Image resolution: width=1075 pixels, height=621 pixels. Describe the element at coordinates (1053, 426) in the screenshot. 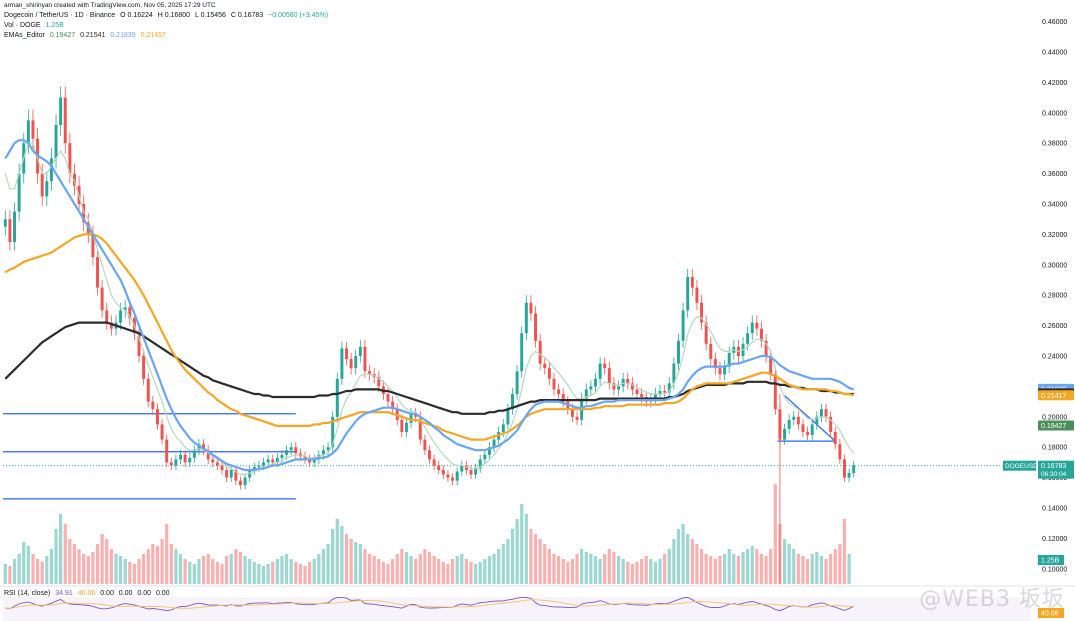

I see `ema-price-label: 0.19427` at that location.